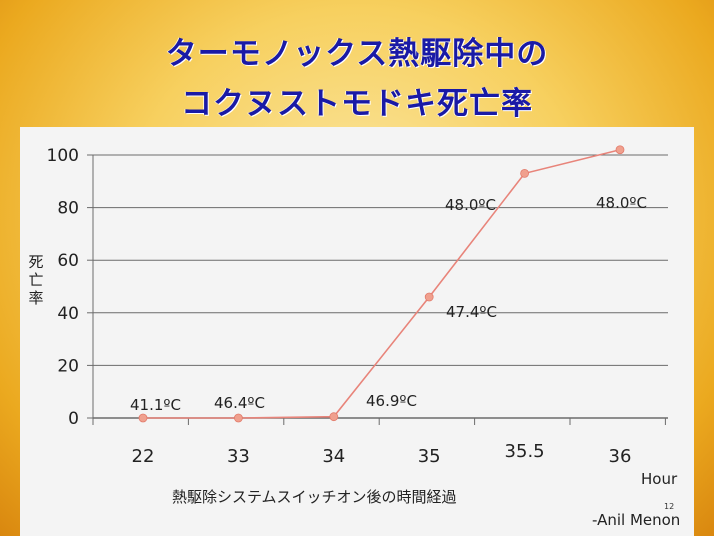 The width and height of the screenshot is (714, 536). I want to click on x-axis-unit: Hour, so click(659, 479).